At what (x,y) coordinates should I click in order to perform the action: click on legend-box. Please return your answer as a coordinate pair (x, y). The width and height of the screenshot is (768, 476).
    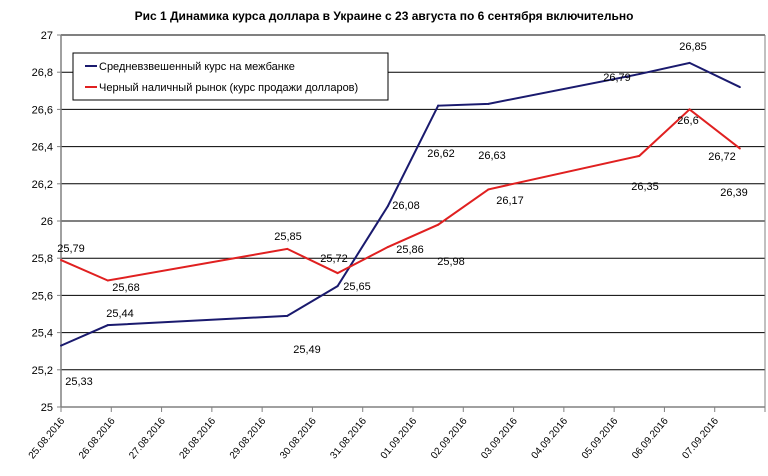
    Looking at the image, I should click on (230, 76).